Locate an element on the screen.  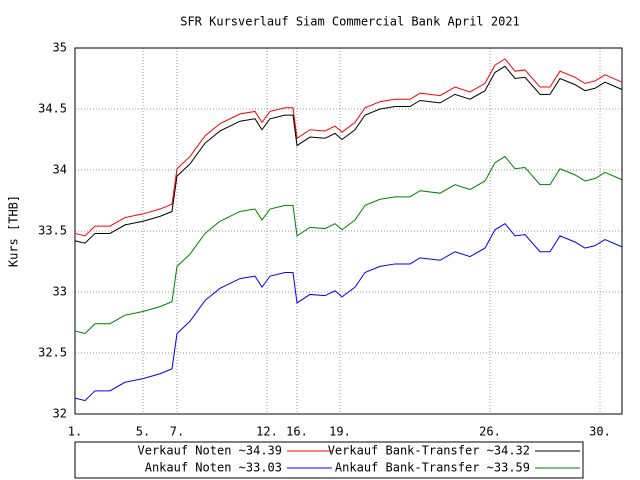
y-tick-label: 33.5 is located at coordinates (52, 231).